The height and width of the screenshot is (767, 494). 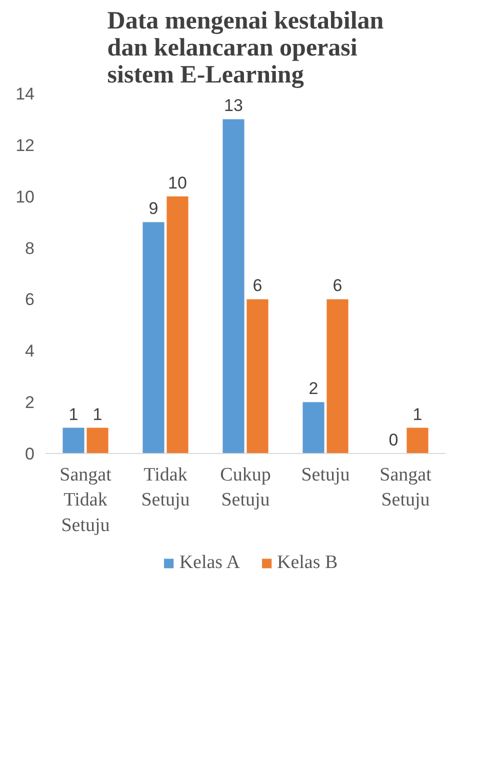 What do you see at coordinates (313, 388) in the screenshot?
I see `data-label: 2` at bounding box center [313, 388].